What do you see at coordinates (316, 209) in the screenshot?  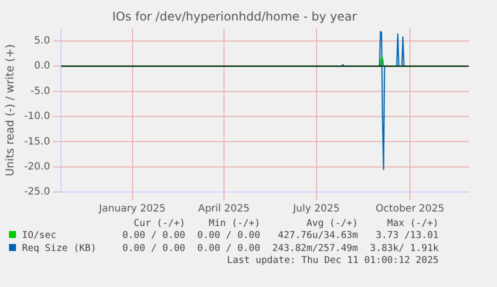 I see `x-tick-label: July 2025` at bounding box center [316, 209].